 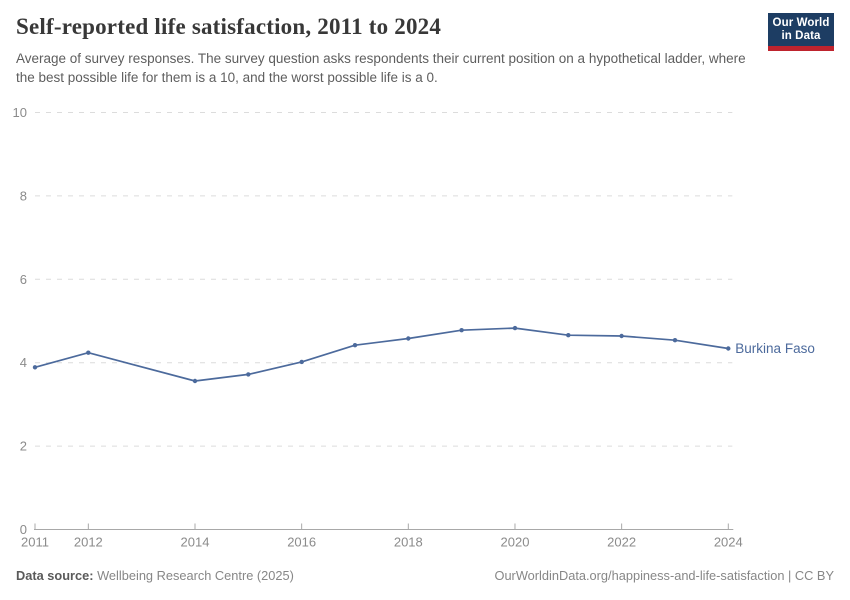 What do you see at coordinates (675, 340) in the screenshot?
I see `data-point-2023` at bounding box center [675, 340].